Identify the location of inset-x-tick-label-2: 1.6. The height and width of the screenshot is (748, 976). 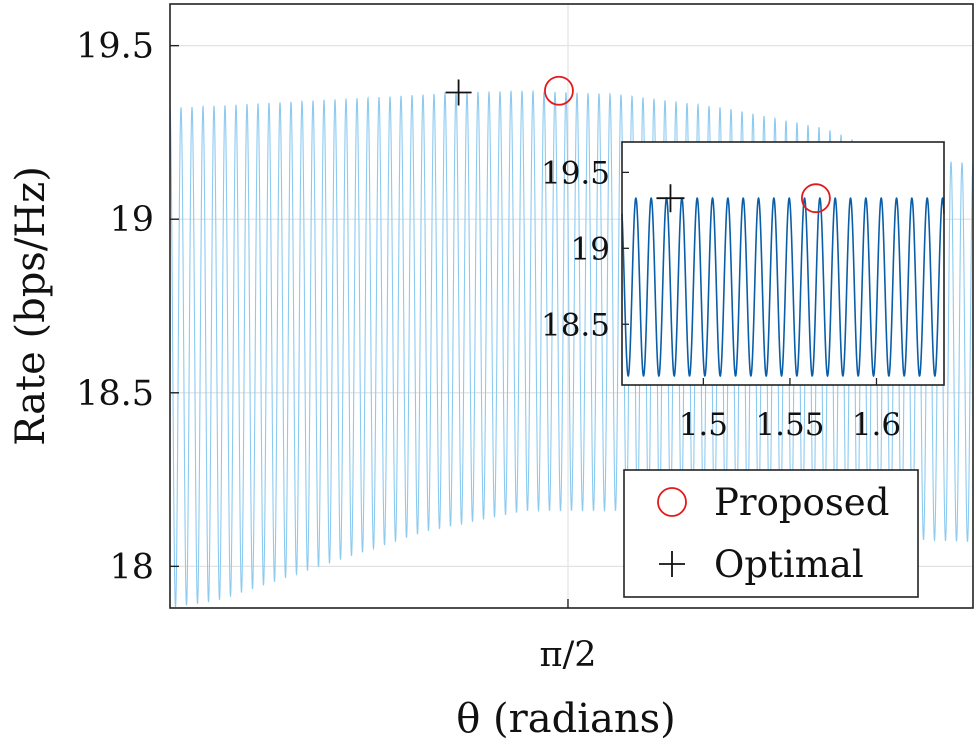
(876, 425).